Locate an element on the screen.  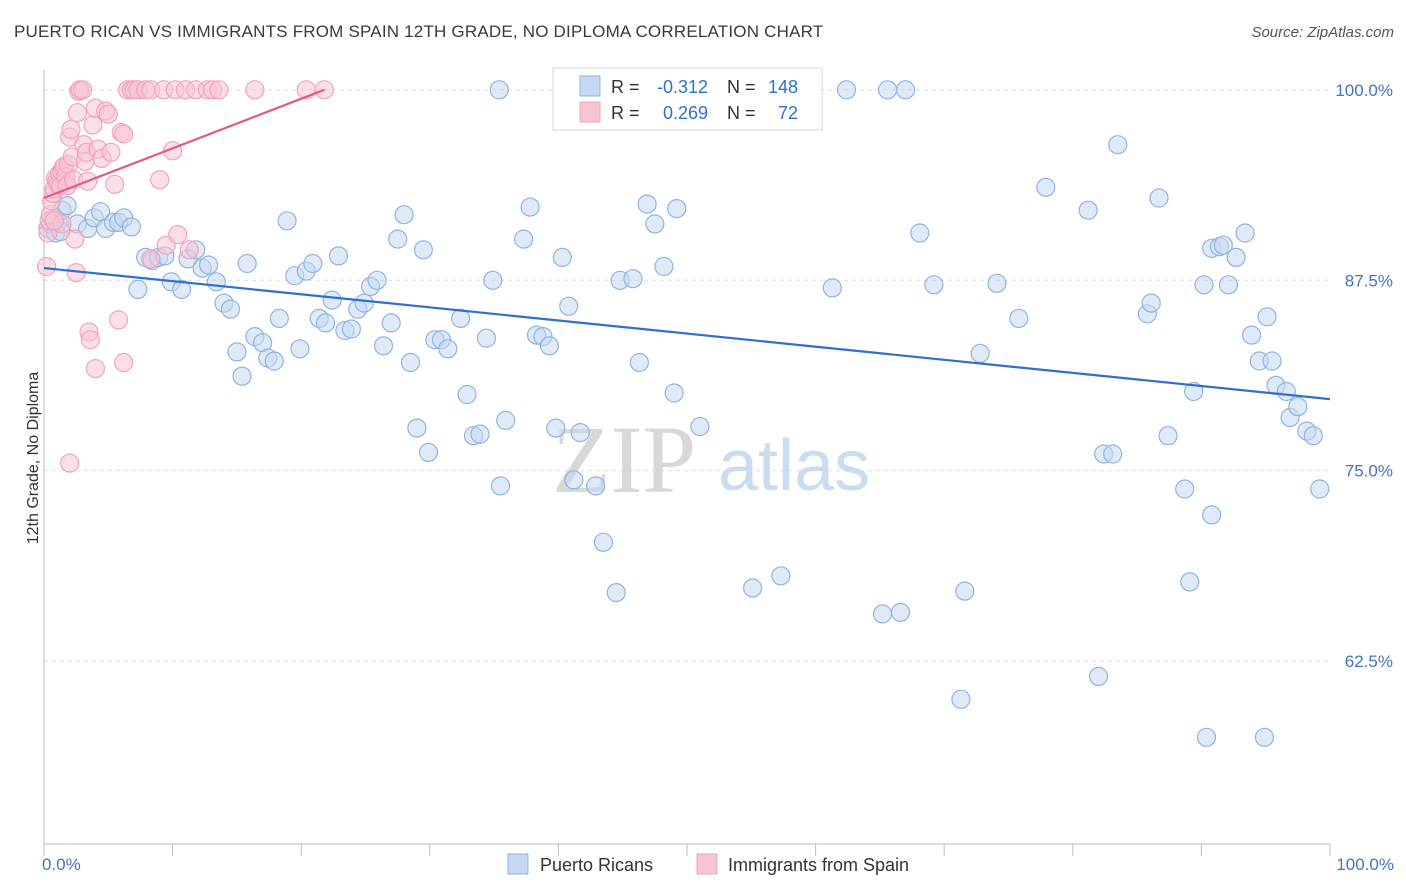
trend-line-puerto-ricans is located at coordinates (687, 333).